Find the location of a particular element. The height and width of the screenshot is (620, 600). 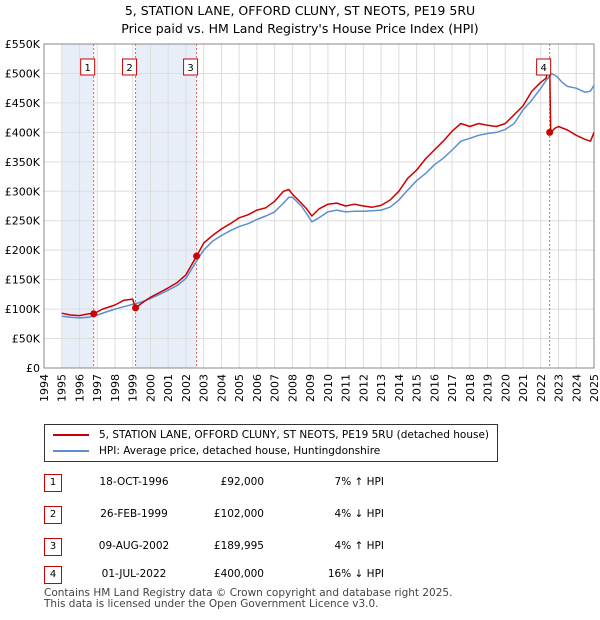

x-tick-label: 2017 is located at coordinates (452, 388).